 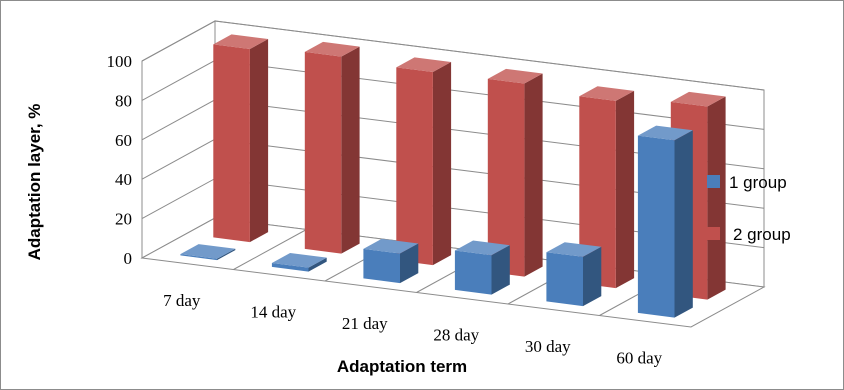 What do you see at coordinates (241, 138) in the screenshot?
I see `bar-2-group-7-day` at bounding box center [241, 138].